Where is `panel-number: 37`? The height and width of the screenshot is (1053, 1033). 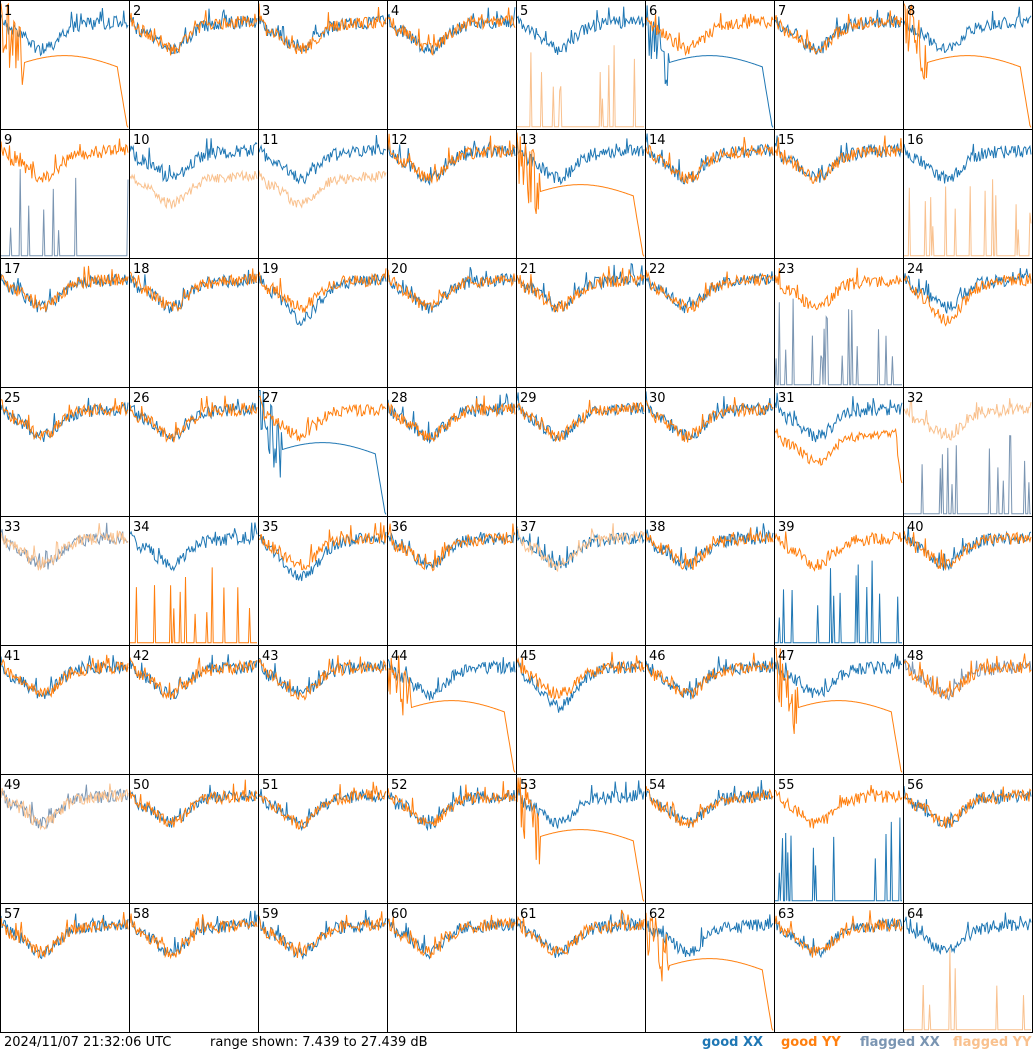 panel-number: 37 is located at coordinates (528, 527).